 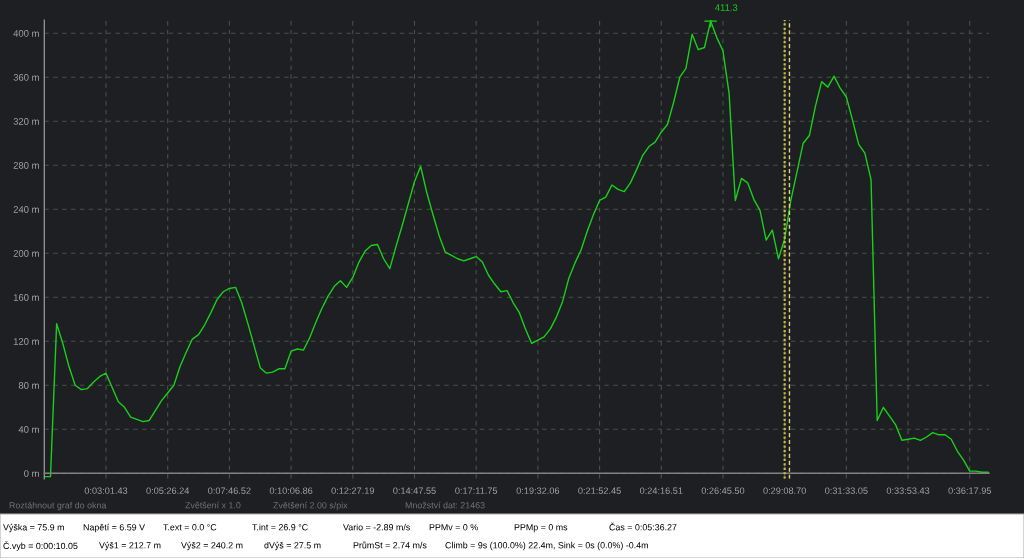 I want to click on x-tick-label: 0:10:06.86, so click(x=291, y=490).